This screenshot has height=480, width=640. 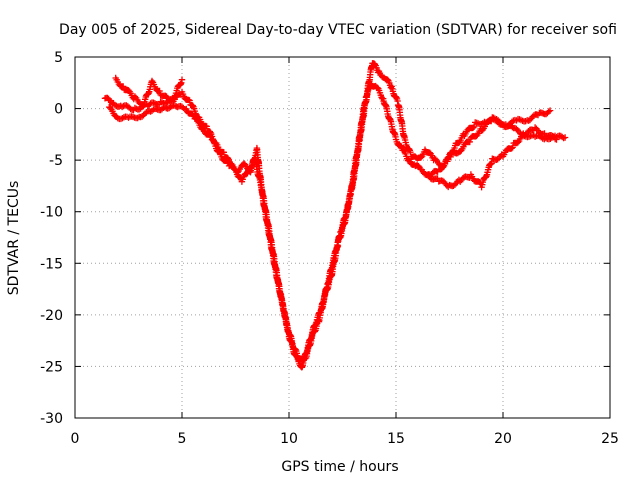 What do you see at coordinates (289, 439) in the screenshot?
I see `x-tick-label: 10` at bounding box center [289, 439].